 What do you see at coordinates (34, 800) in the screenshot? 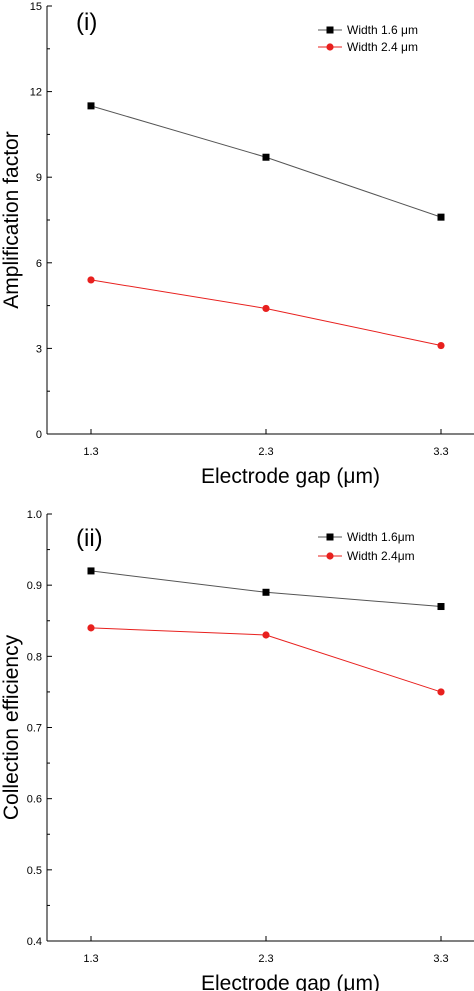
I see `y-tick-label: 0.6` at bounding box center [34, 800].